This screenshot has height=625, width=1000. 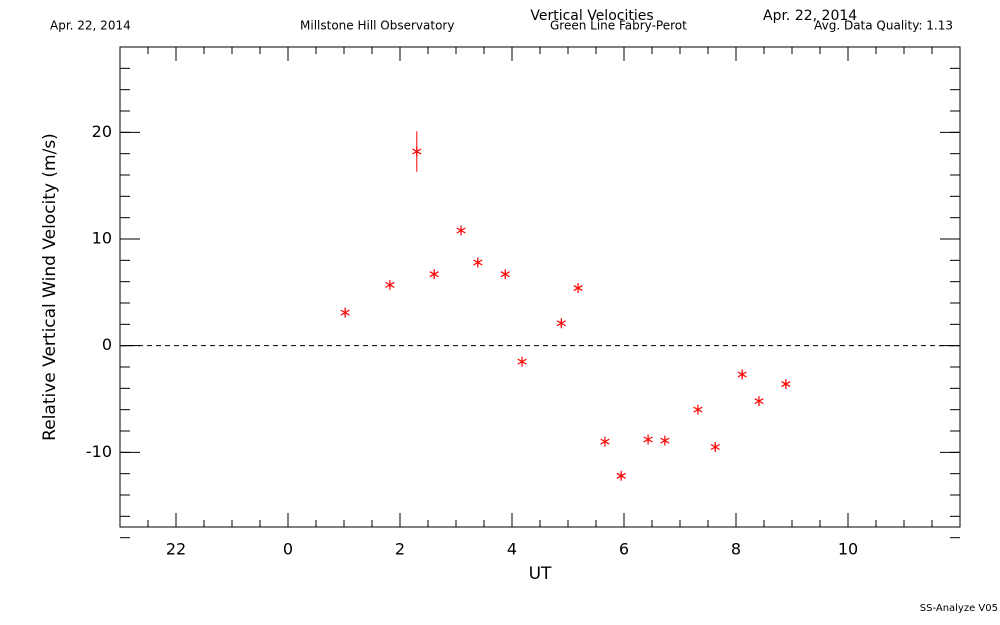 I want to click on date-left: Apr. 22, 2014, so click(x=90, y=26).